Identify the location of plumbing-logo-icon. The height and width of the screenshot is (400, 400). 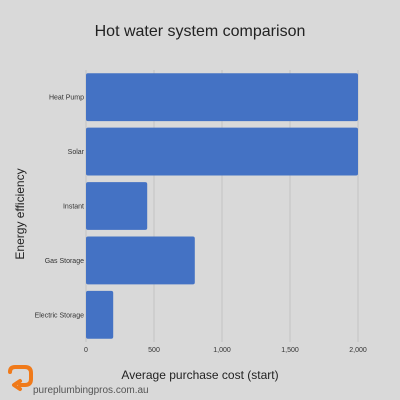
(20, 378).